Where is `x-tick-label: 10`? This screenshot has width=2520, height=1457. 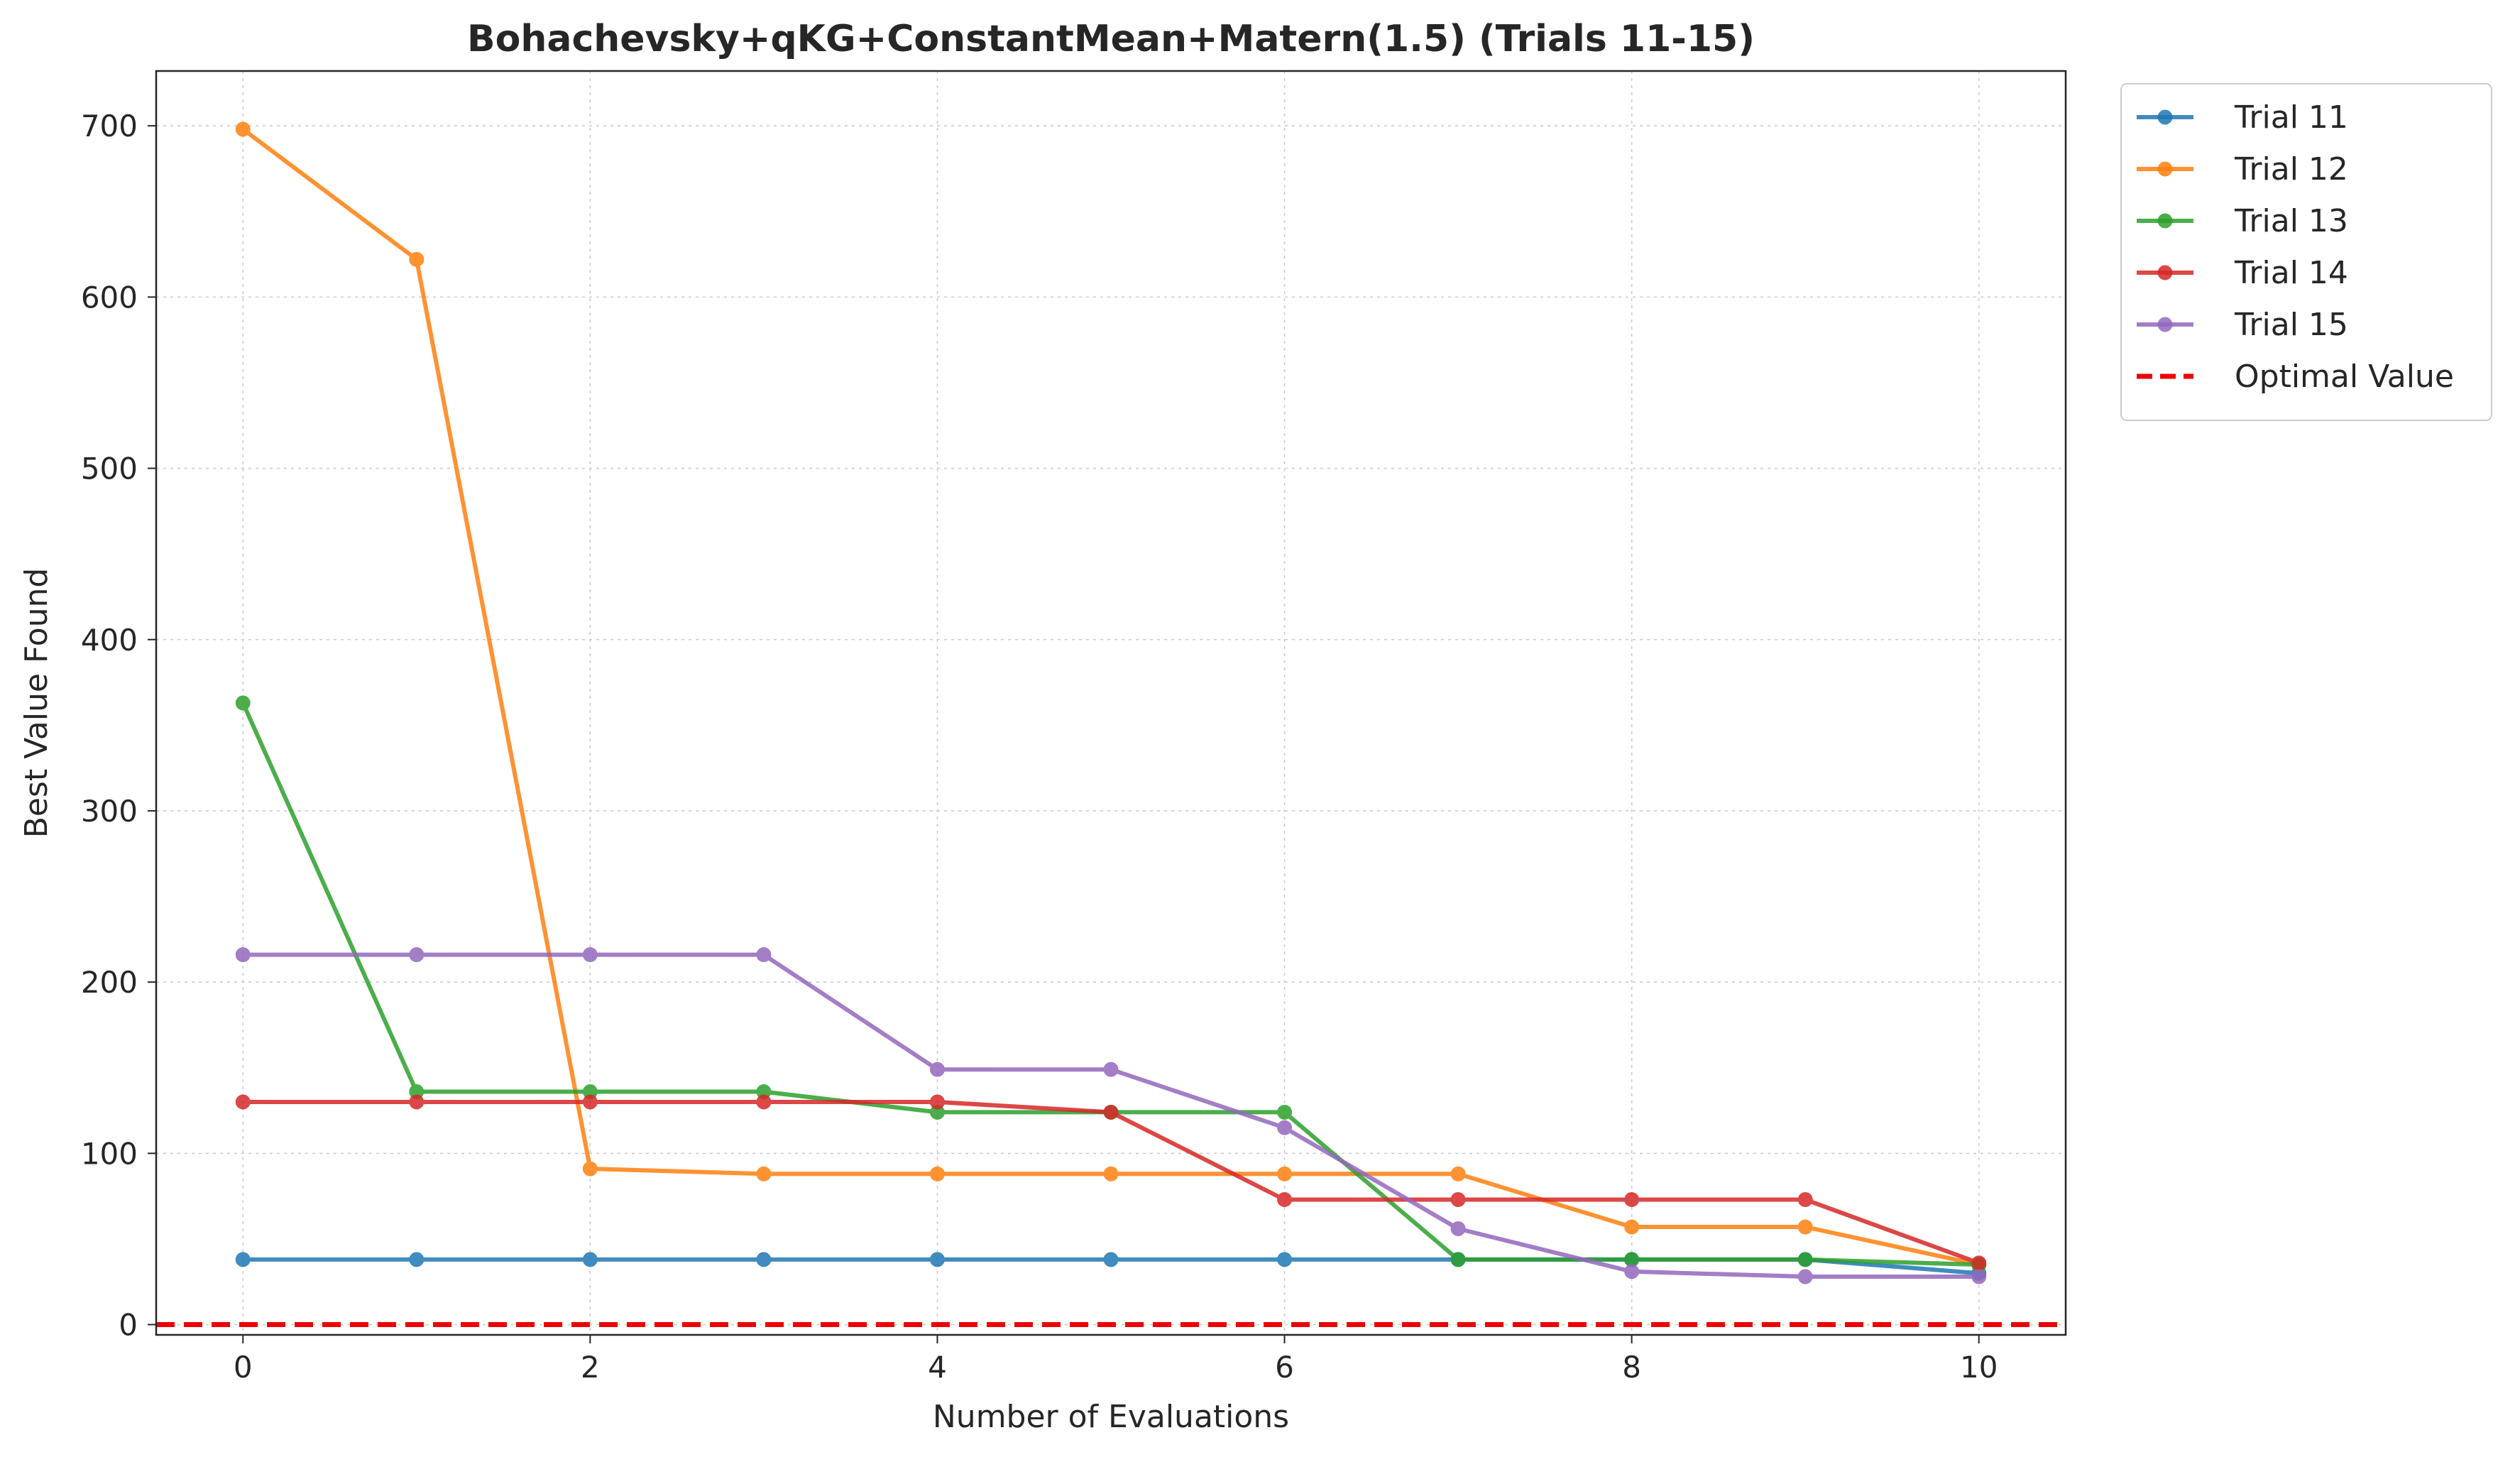 x-tick-label: 10 is located at coordinates (1979, 1367).